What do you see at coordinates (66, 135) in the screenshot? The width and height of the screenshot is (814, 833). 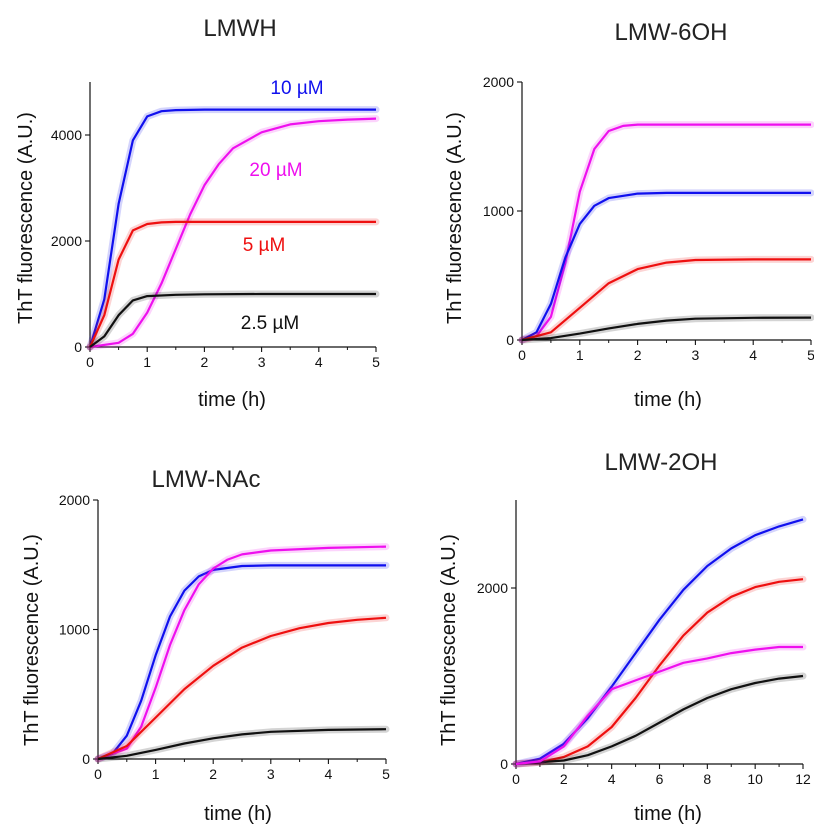 I see `y-tick-label: 4000` at bounding box center [66, 135].